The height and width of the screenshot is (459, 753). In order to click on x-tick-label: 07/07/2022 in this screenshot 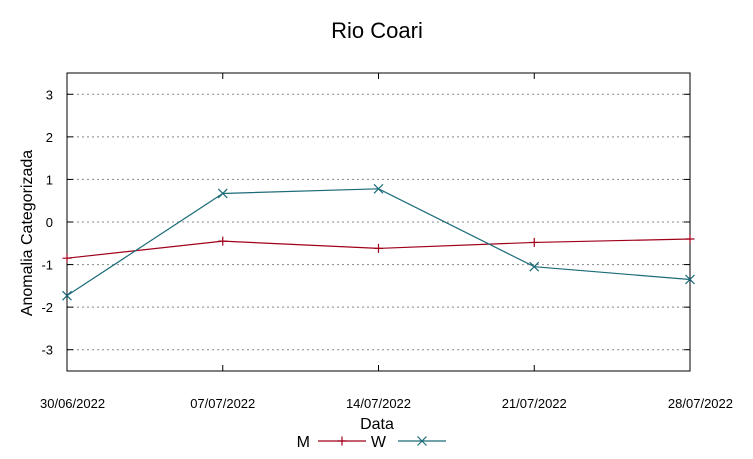, I will do `click(222, 403)`.